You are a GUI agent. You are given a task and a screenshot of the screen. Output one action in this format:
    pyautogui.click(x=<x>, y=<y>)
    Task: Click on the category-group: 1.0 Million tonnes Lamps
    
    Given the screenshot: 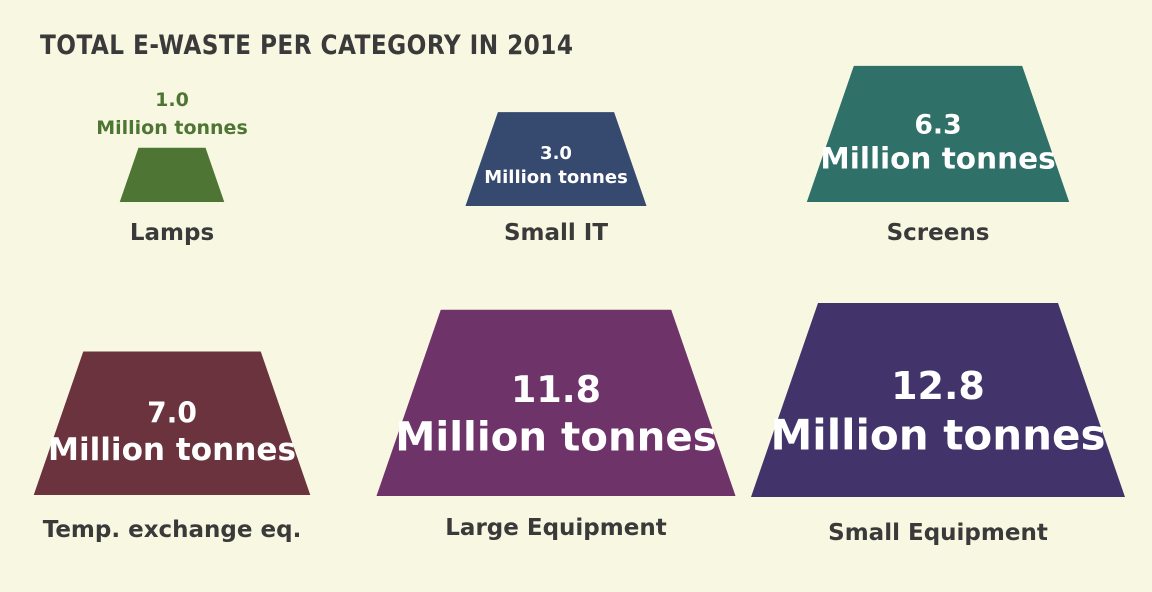 What is the action you would take?
    pyautogui.click(x=172, y=167)
    